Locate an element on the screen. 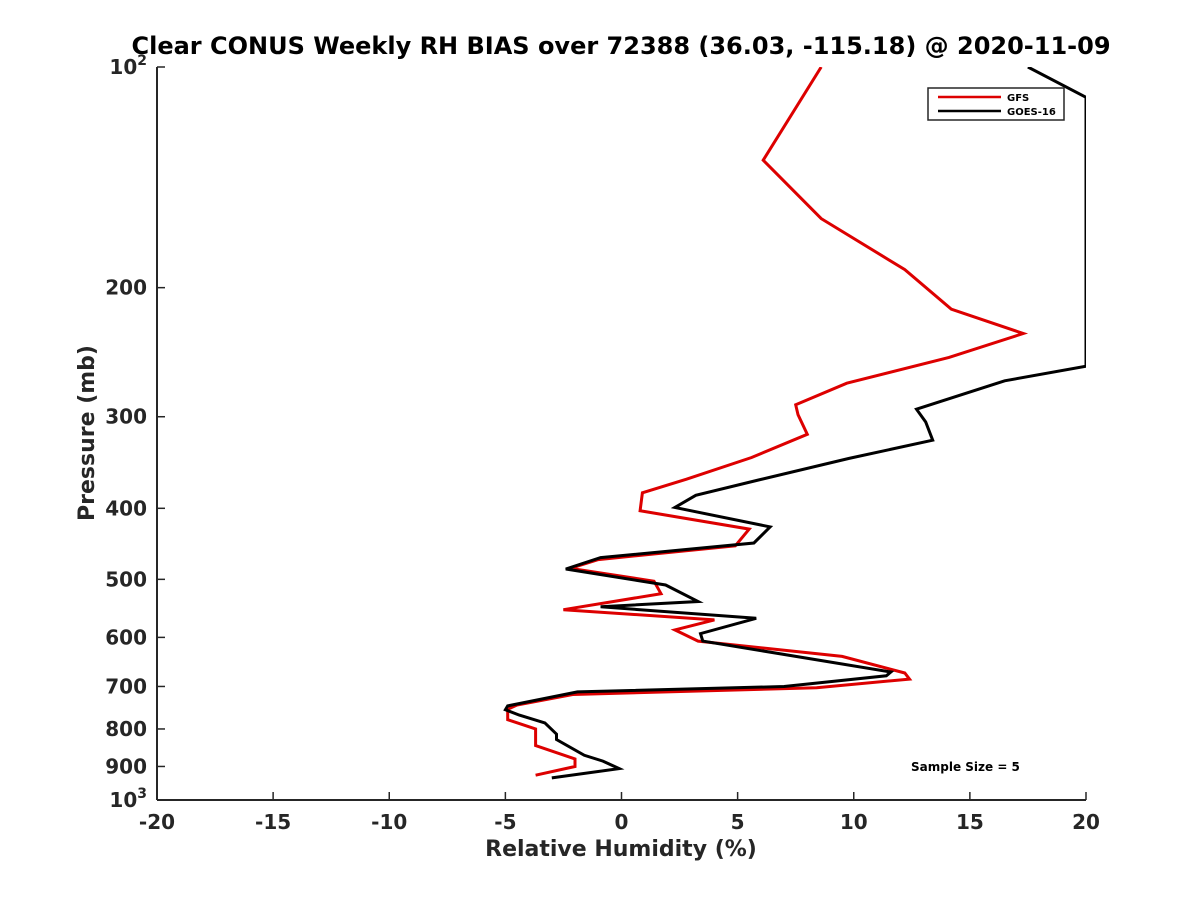 This screenshot has height=900, width=1200. legend-label-goes16: GOES-16 is located at coordinates (1031, 112).